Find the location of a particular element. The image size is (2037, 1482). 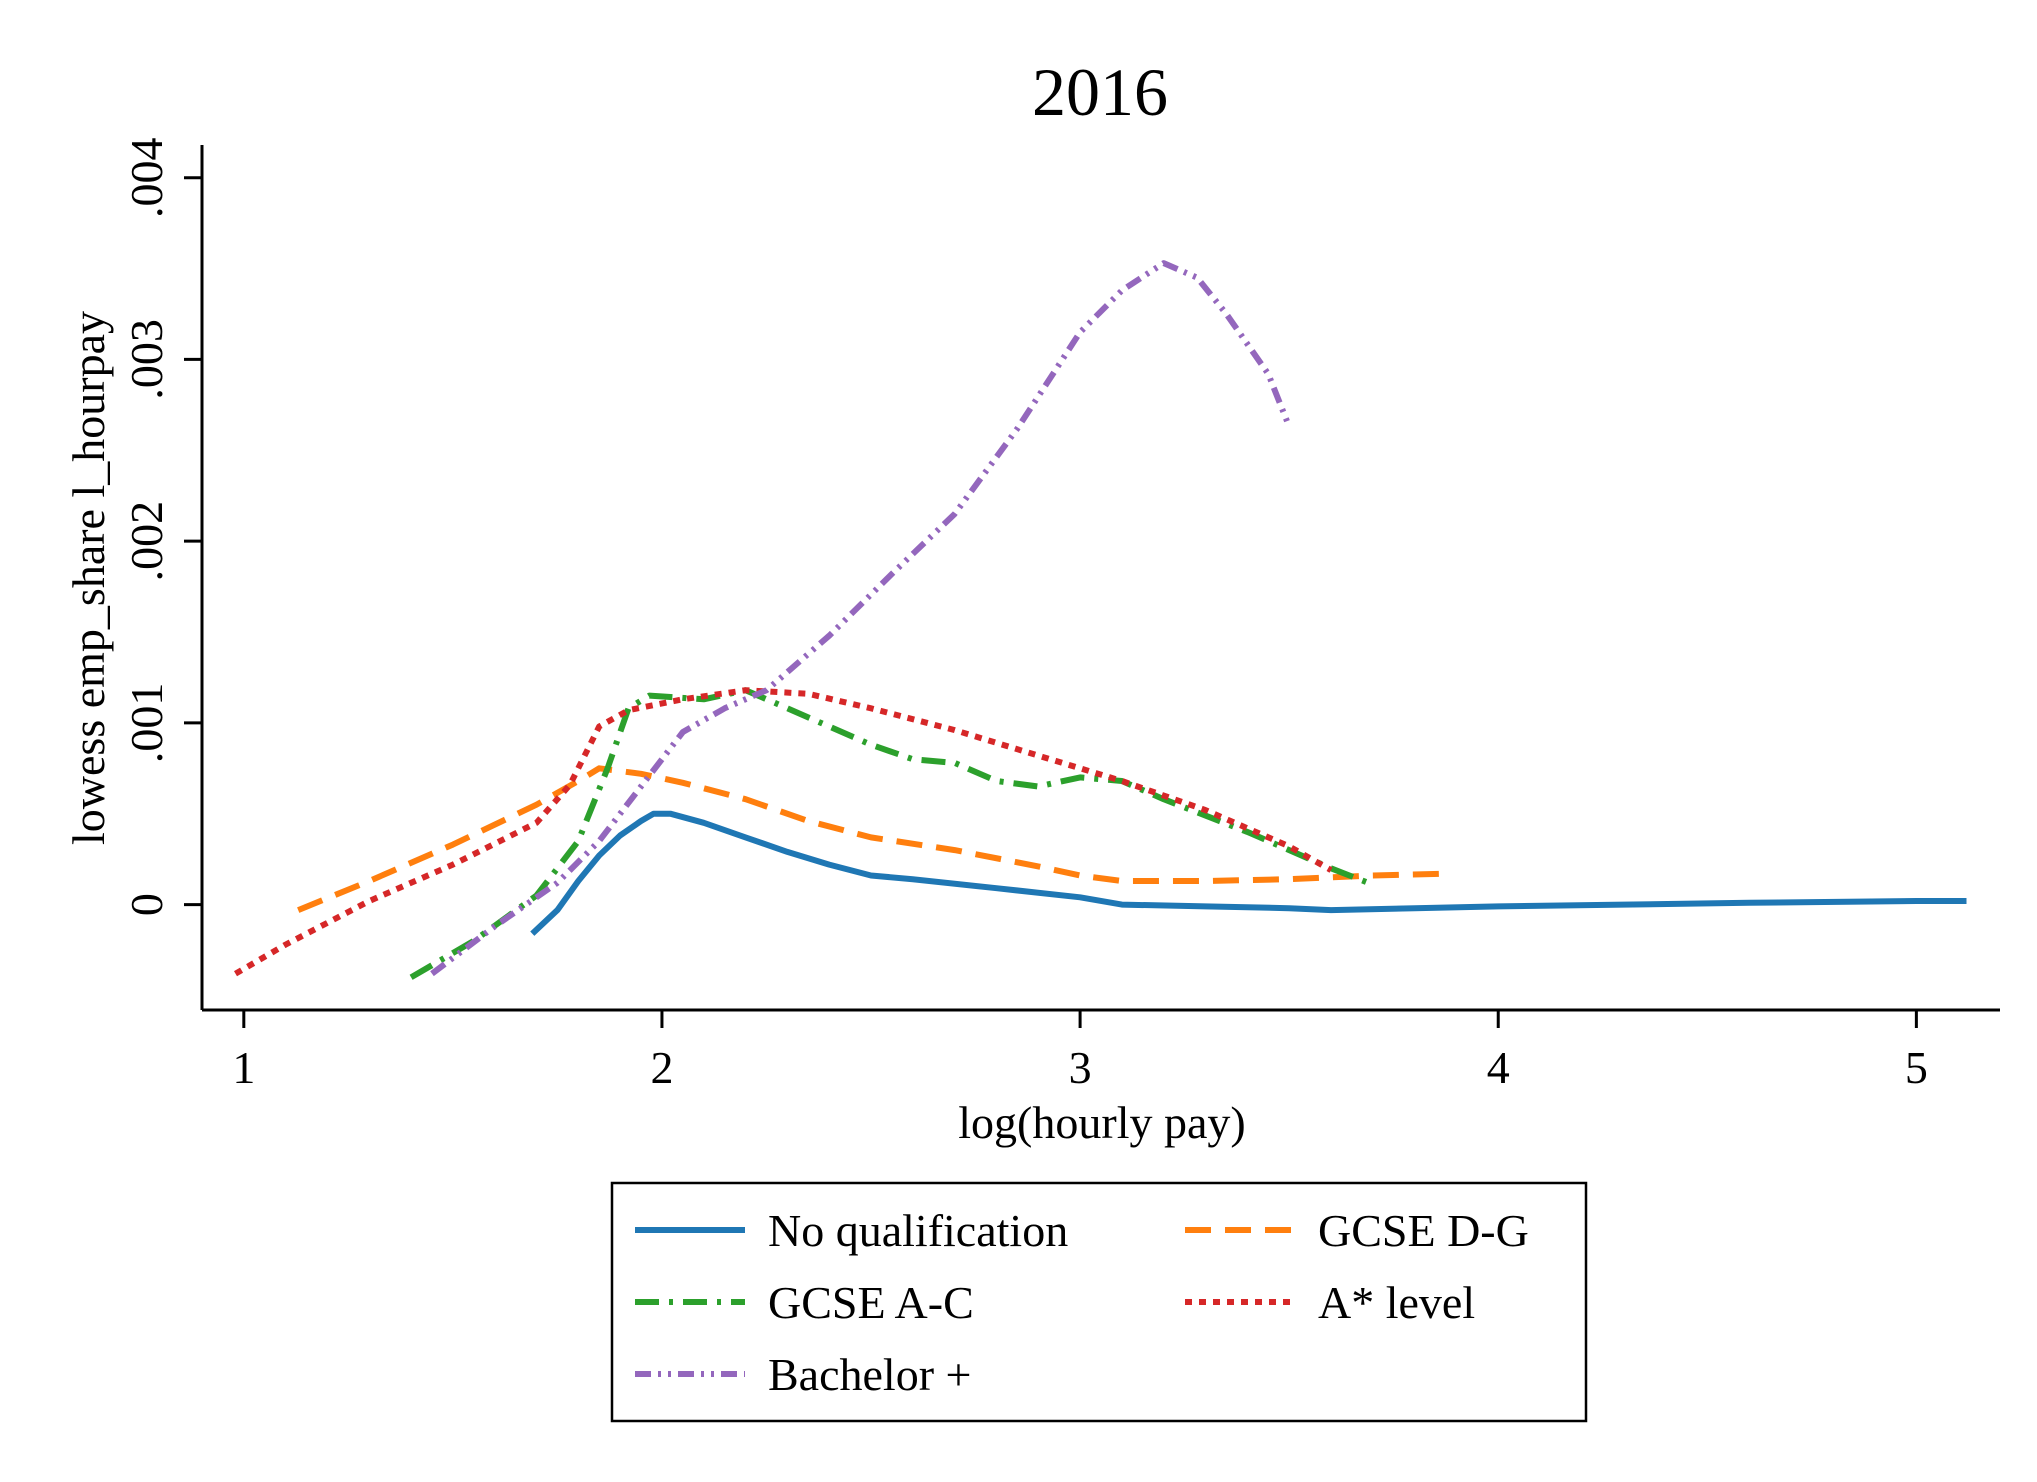

chart-title: 2016 is located at coordinates (1100, 92).